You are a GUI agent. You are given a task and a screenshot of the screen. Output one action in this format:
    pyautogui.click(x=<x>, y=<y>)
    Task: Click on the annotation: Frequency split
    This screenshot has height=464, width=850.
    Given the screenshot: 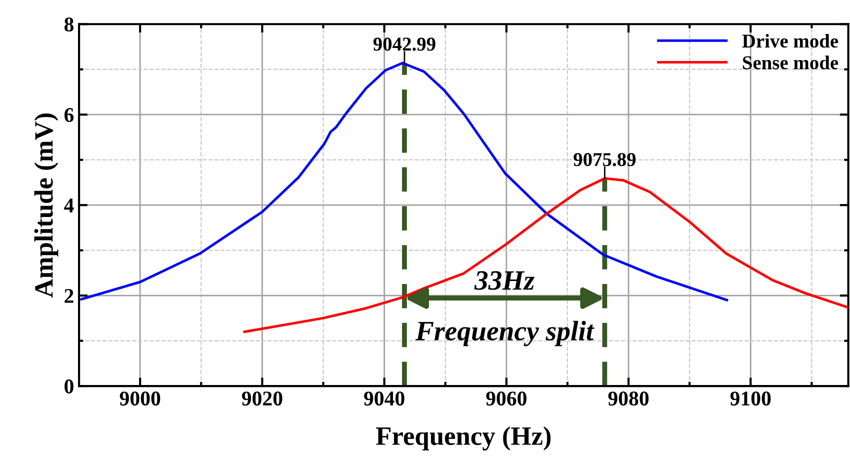 What is the action you would take?
    pyautogui.click(x=504, y=333)
    